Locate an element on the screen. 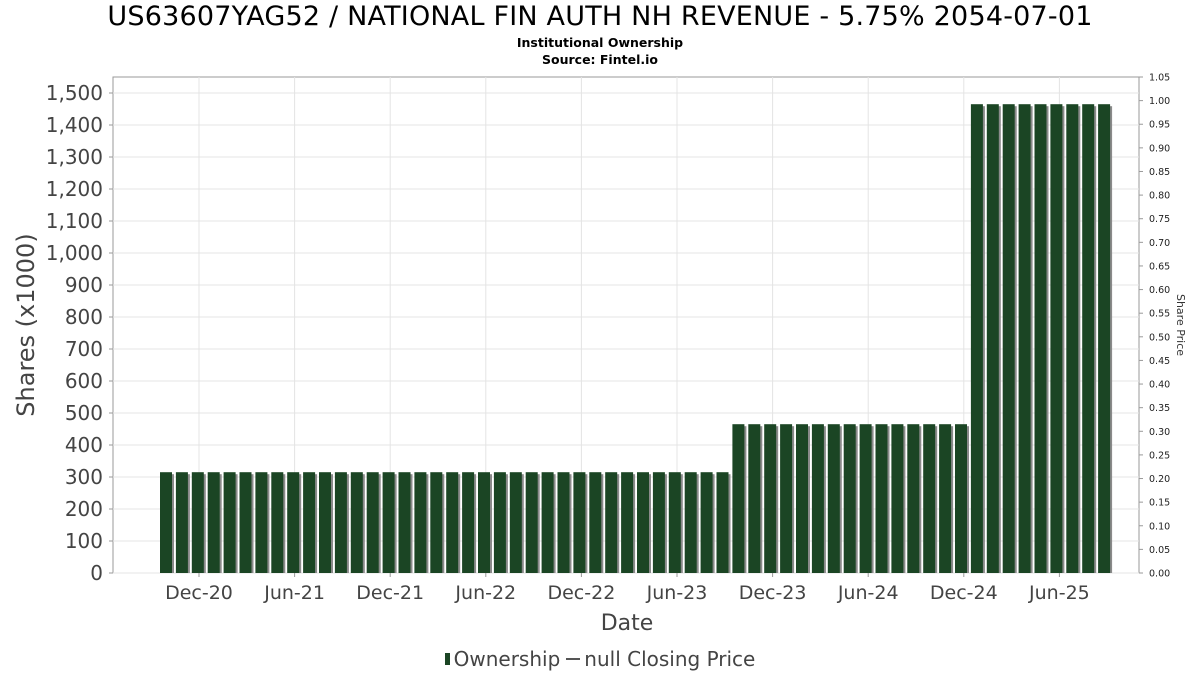 The image size is (1200, 675). x-axis-label: Date is located at coordinates (627, 623).